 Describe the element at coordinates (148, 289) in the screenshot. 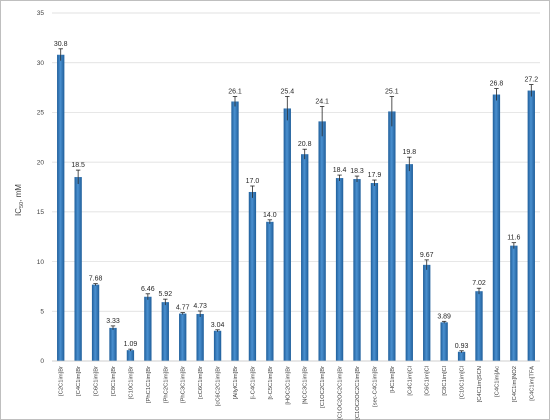

I see `data-label: 6.46` at that location.